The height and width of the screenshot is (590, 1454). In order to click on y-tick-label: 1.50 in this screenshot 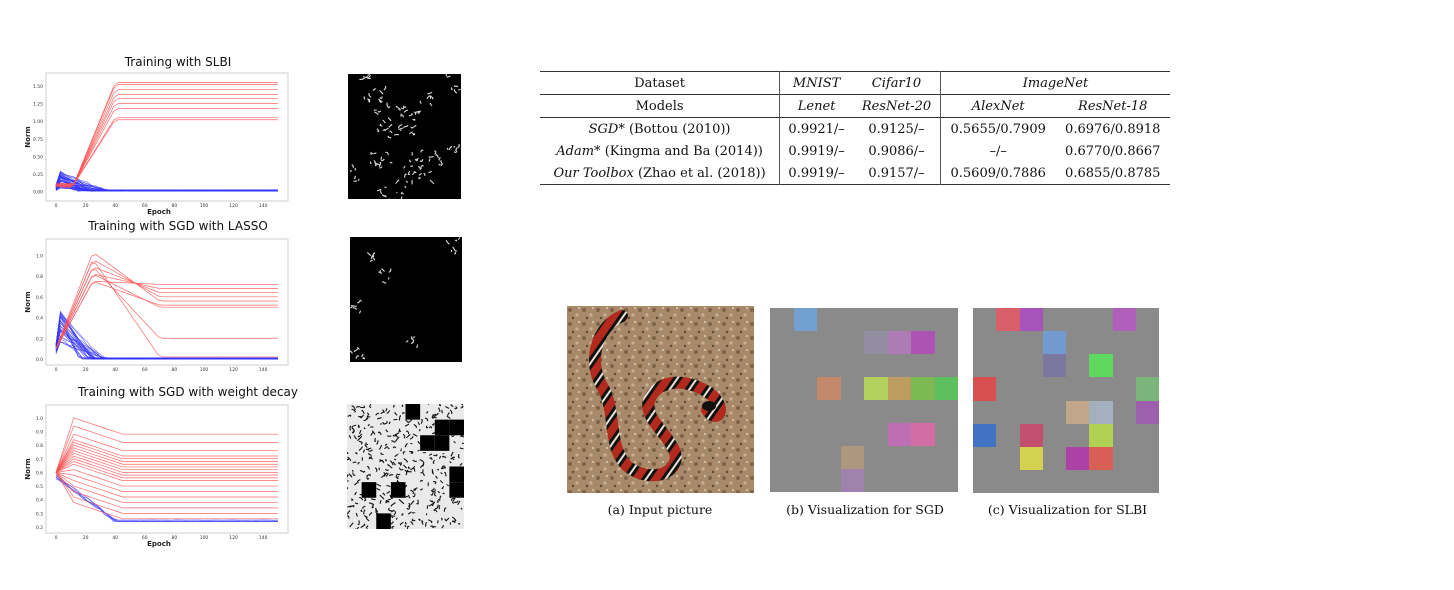, I will do `click(38, 87)`.